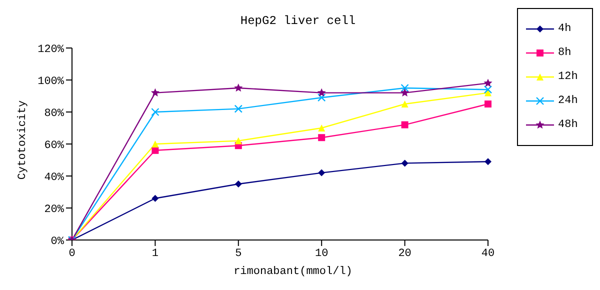  Describe the element at coordinates (321, 254) in the screenshot. I see `x-tick-label: 10` at that location.